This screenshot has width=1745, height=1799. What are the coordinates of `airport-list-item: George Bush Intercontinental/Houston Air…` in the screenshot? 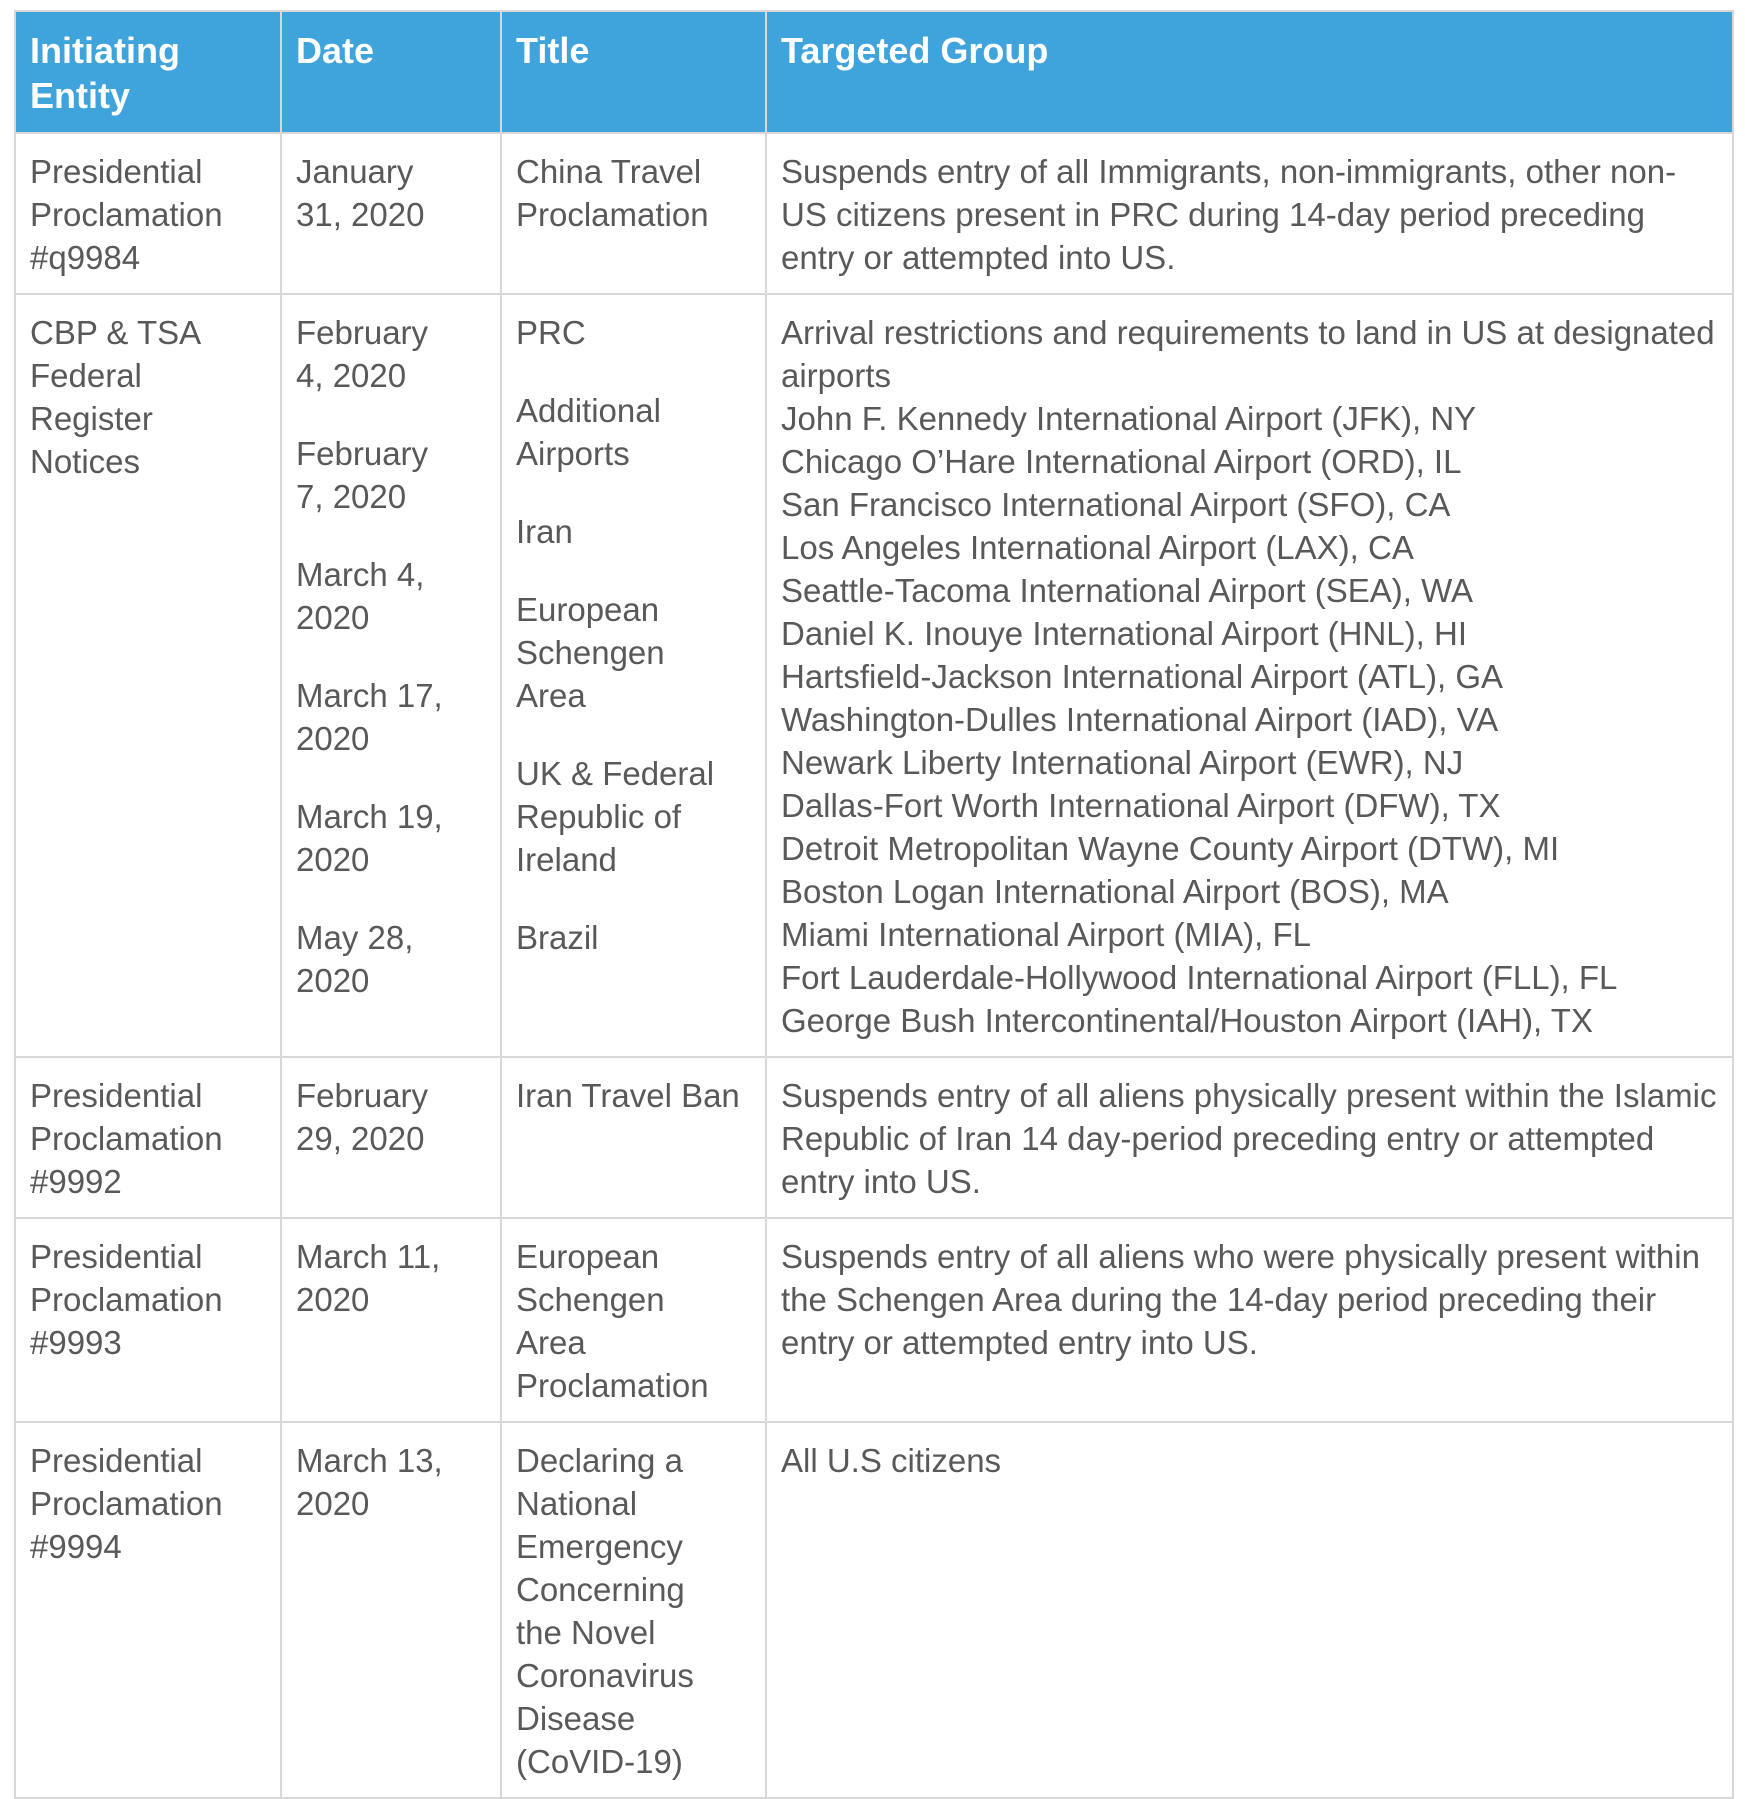 It's located at (1187, 1020).